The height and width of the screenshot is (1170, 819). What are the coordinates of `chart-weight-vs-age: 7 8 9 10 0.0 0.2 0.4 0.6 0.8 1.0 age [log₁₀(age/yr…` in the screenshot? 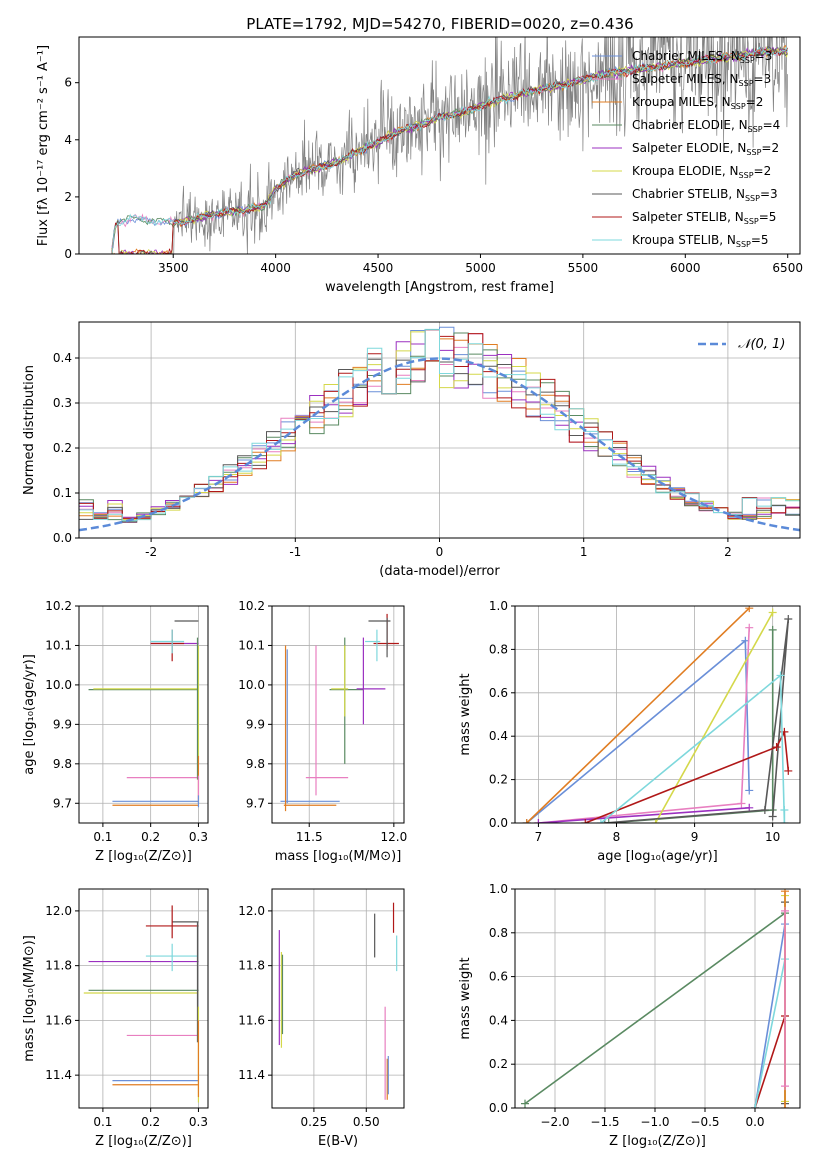 It's located at (629, 731).